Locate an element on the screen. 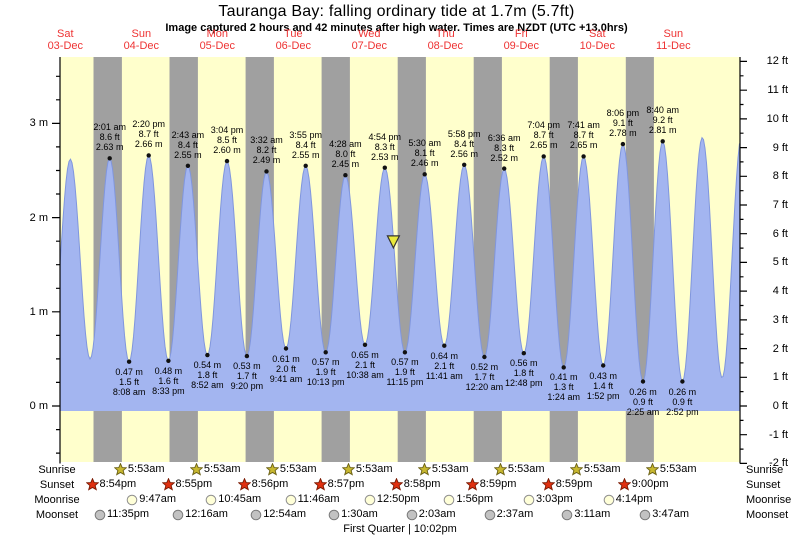  tide-label-line: 0.53 m is located at coordinates (247, 366).